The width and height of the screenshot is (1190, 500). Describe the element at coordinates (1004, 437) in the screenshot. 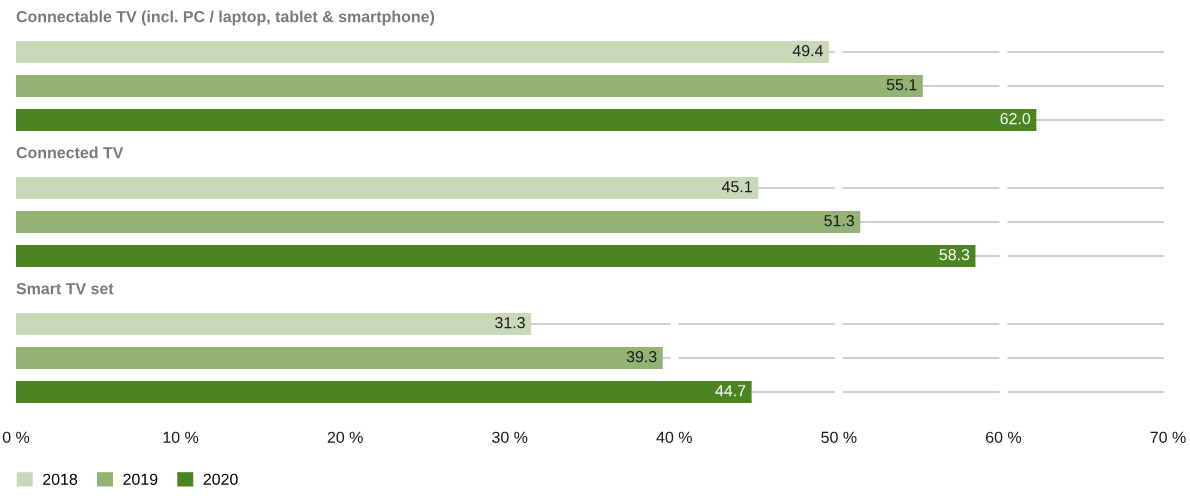

I see `x-tick-label: 60 %` at that location.